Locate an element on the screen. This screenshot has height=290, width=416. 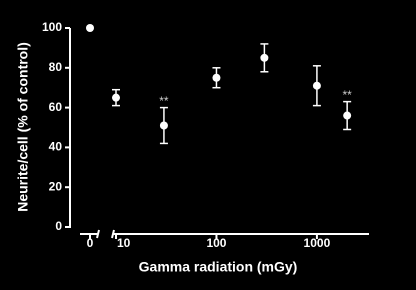
x-axis-label: Gamma radiation (mGy) is located at coordinates (218, 267).